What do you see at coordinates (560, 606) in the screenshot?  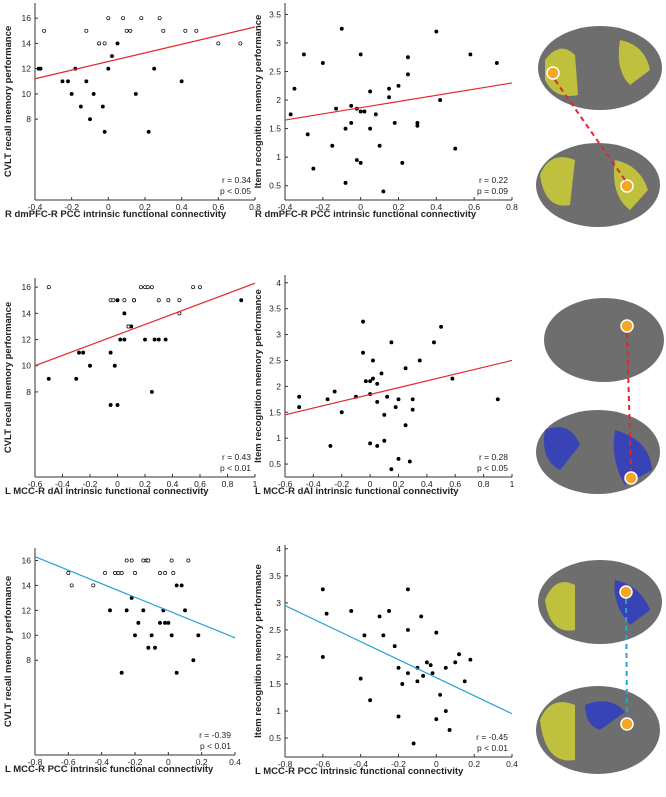 I see `region` at bounding box center [560, 606].